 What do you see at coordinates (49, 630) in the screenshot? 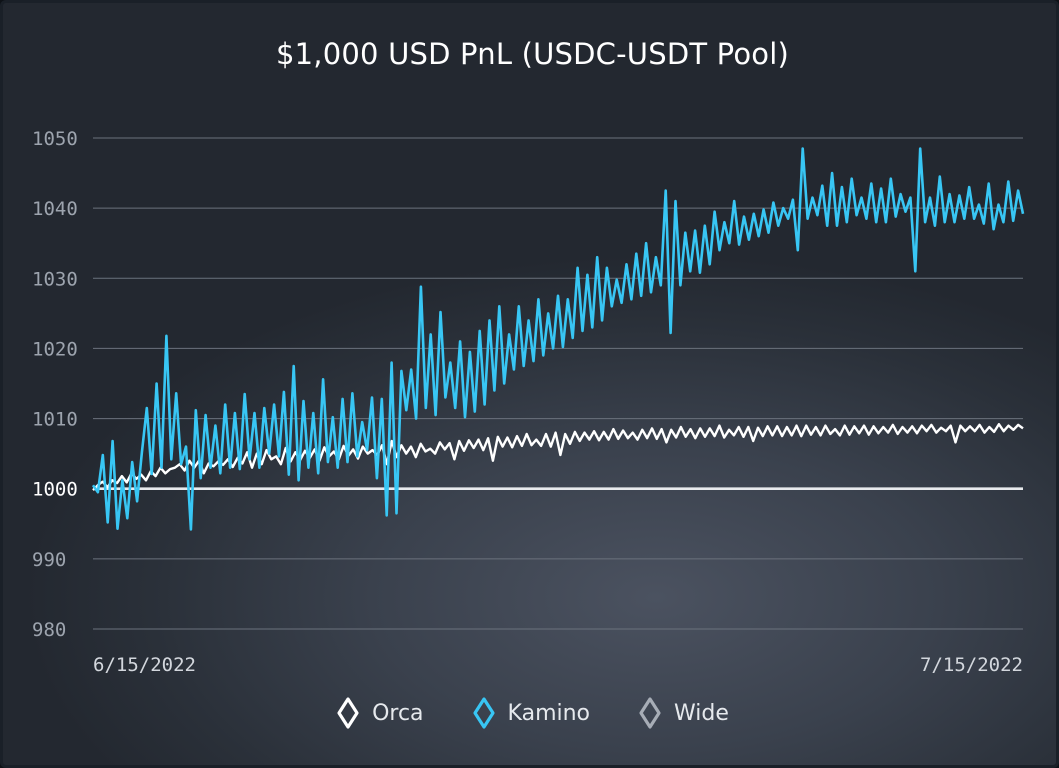
I see `y-tick-label: 980` at bounding box center [49, 630].